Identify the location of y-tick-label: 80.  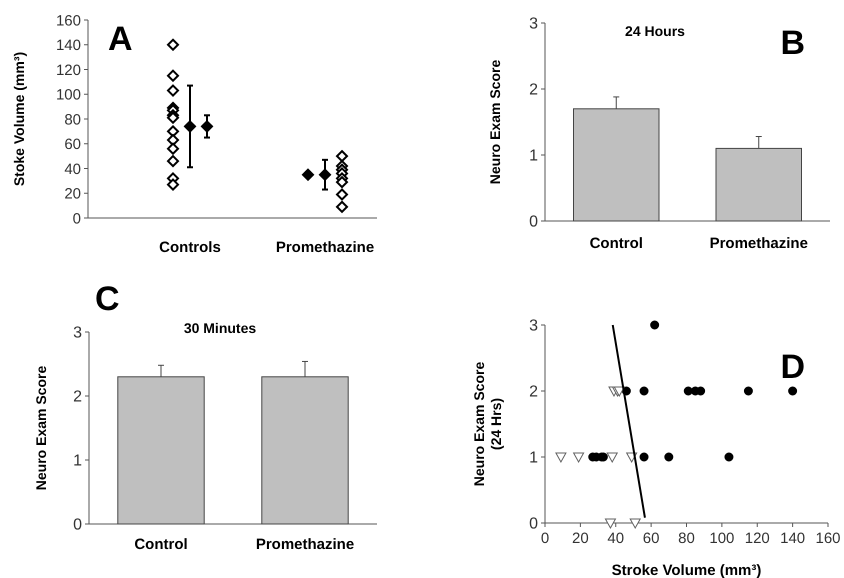
(72, 119).